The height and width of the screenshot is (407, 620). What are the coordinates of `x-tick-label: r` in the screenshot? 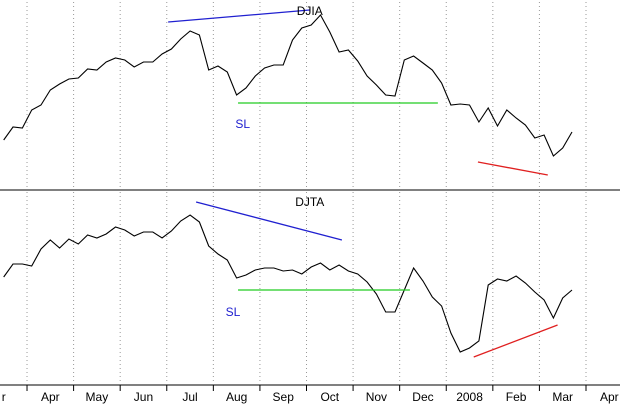 It's located at (4, 397).